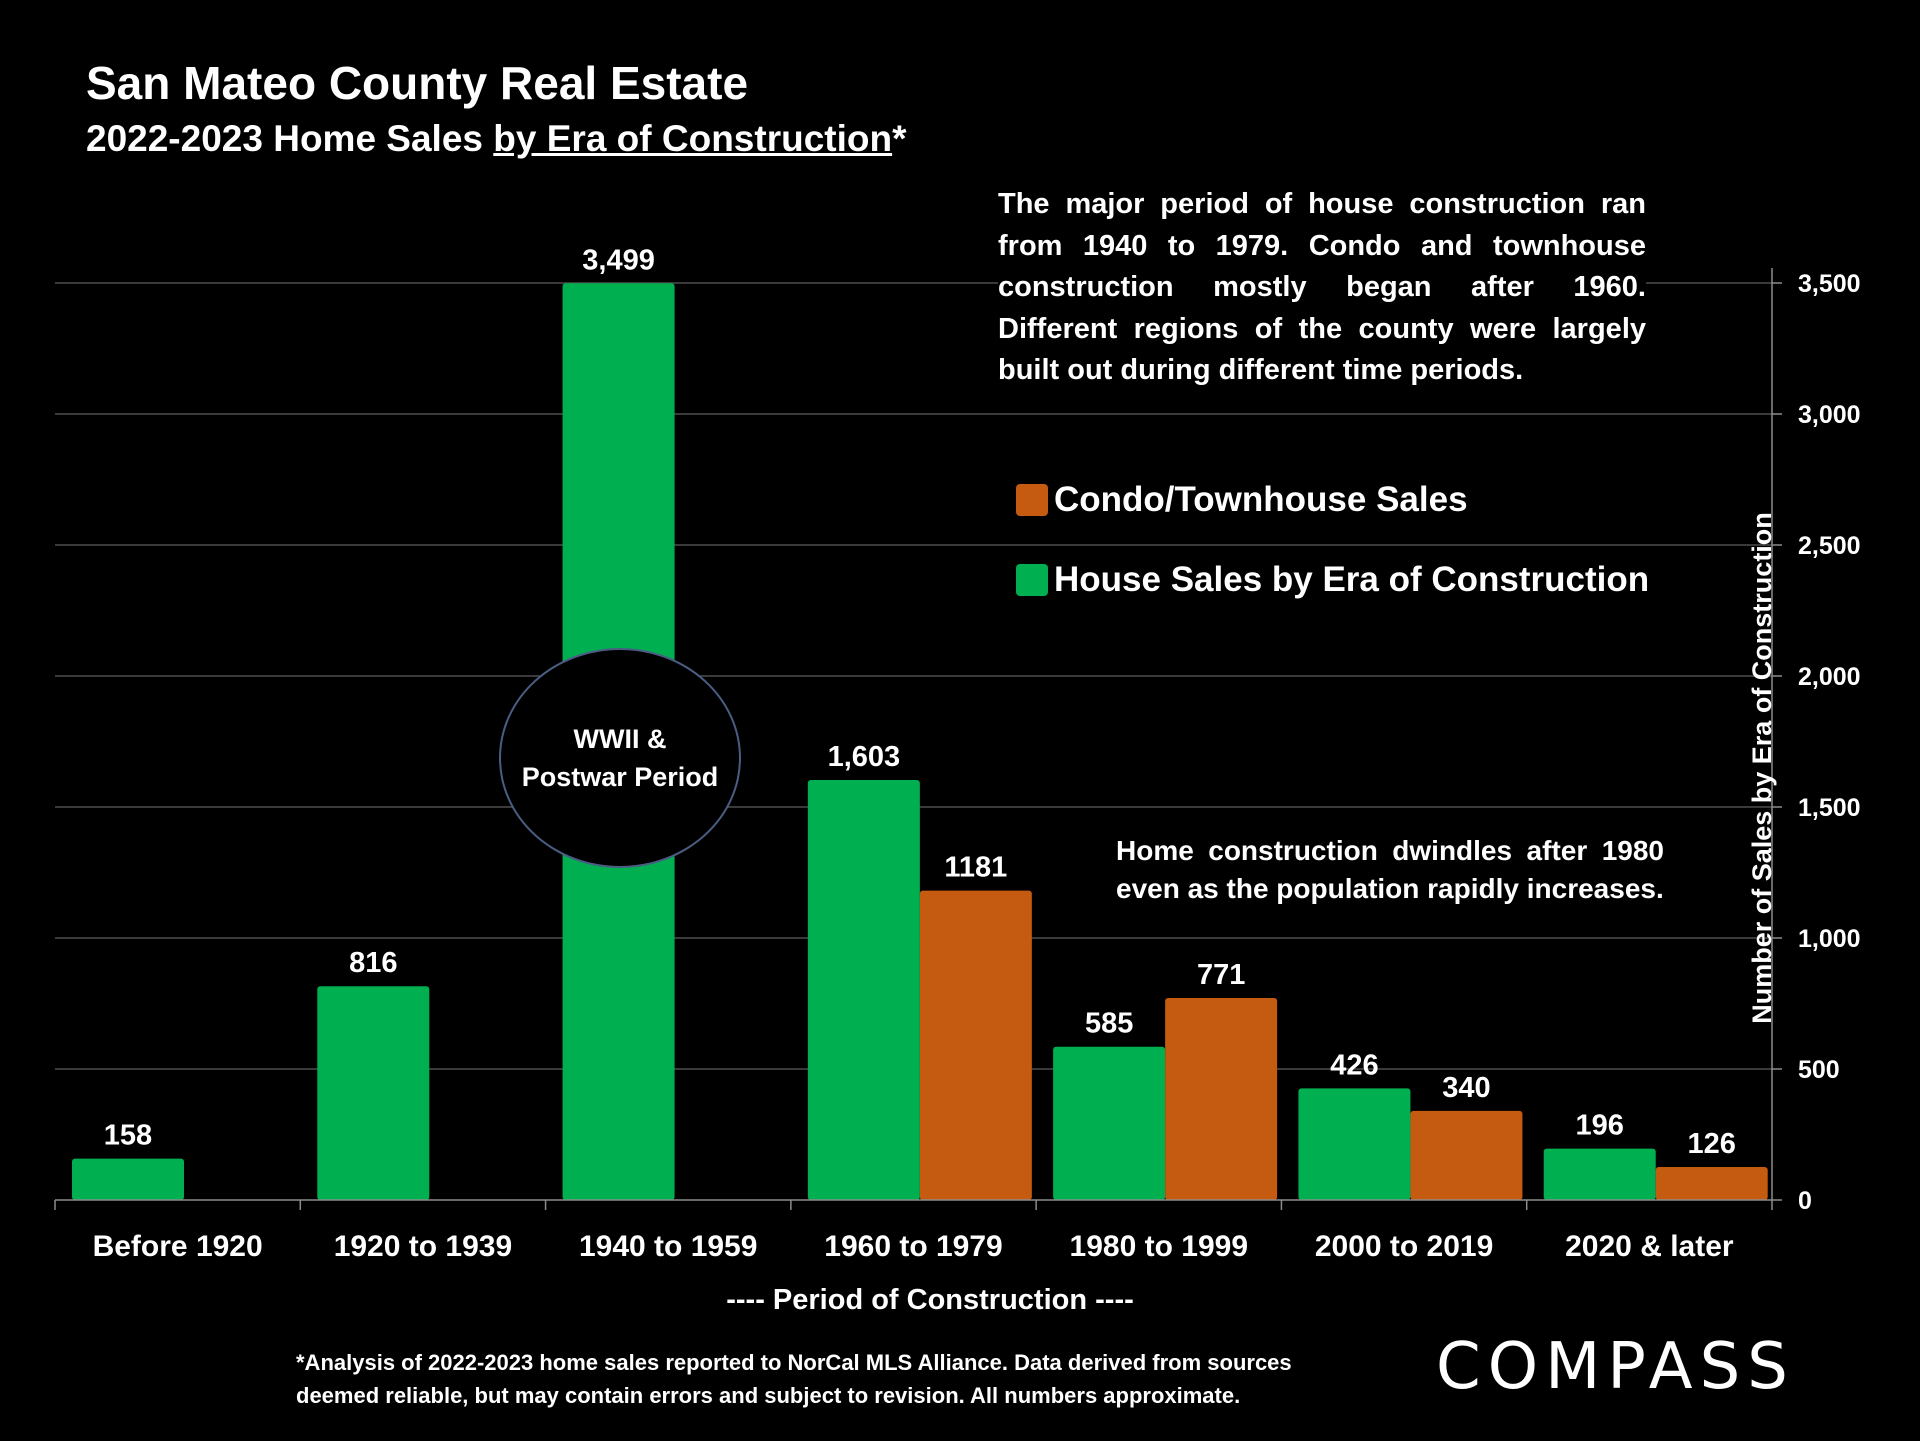  Describe the element at coordinates (899, 138) in the screenshot. I see `subtitle-suffix: *` at that location.